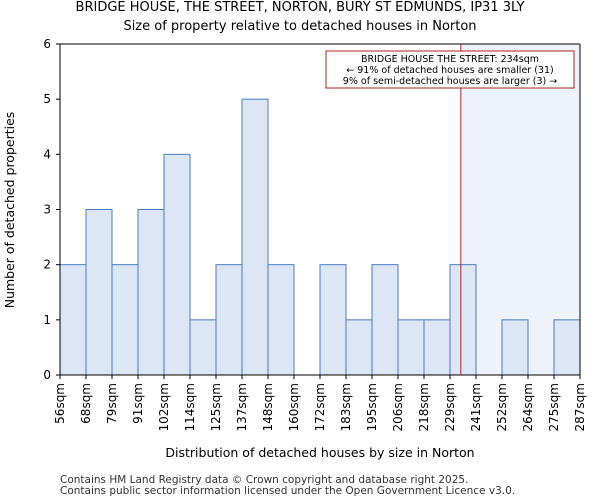 The width and height of the screenshot is (600, 500). Describe the element at coordinates (60, 403) in the screenshot. I see `x-tick-label: 56sqm` at that location.